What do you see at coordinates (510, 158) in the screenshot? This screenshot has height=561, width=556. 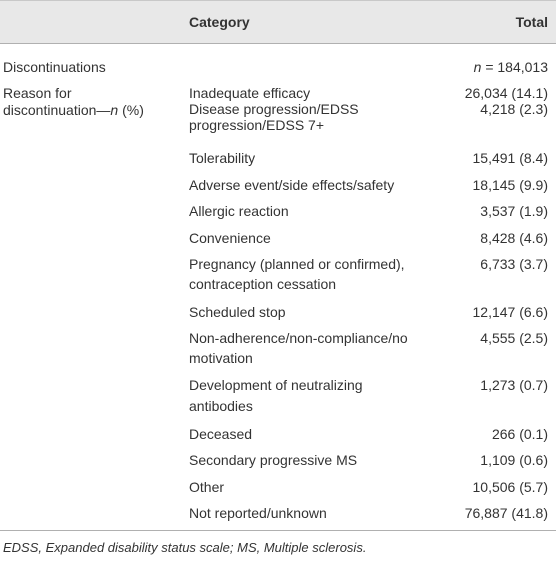 I see `total-cell: 15,491 (8.4)` at bounding box center [510, 158].